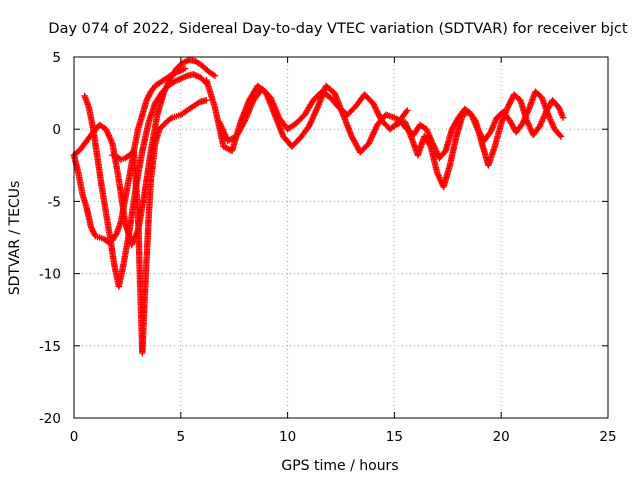 Image resolution: width=640 pixels, height=480 pixels. I want to click on y-tick-label: -20, so click(50, 419).